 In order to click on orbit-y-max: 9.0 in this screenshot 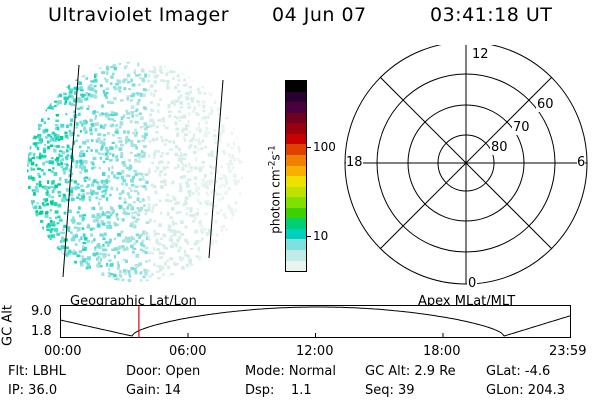, I will do `click(41, 311)`.